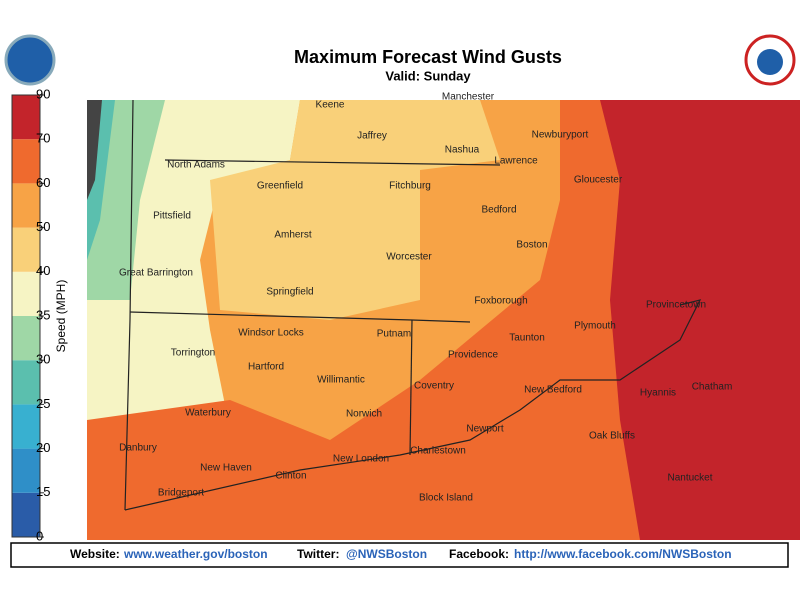 The height and width of the screenshot is (605, 800). I want to click on colorbar-tick-label: 40, so click(43, 270).